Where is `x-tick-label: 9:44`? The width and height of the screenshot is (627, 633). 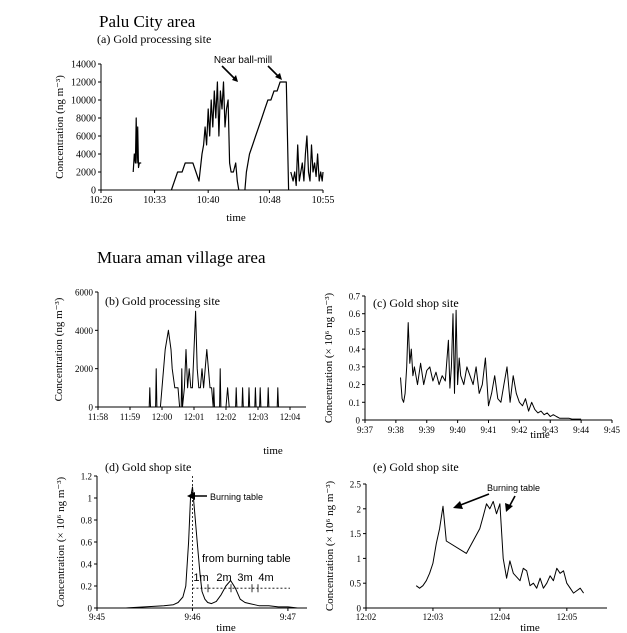
x-tick-label: 9:44 is located at coordinates (581, 430).